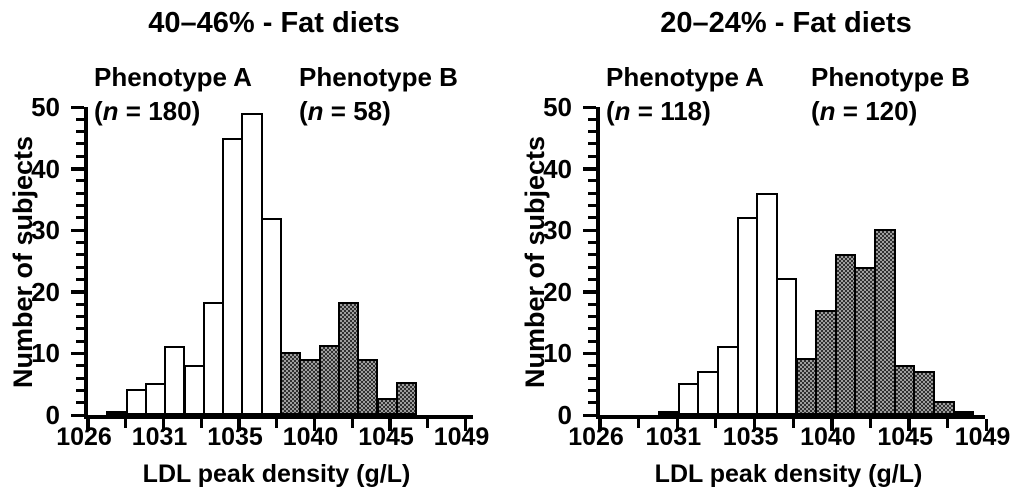  Describe the element at coordinates (345, 111) in the screenshot. I see `phenotype-b-count: (n = 58)` at that location.